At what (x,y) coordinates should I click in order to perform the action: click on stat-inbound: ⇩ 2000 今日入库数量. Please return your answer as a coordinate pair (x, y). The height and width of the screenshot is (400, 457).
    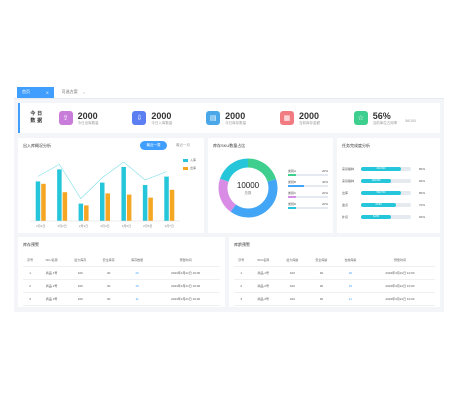
    Looking at the image, I should click on (169, 118).